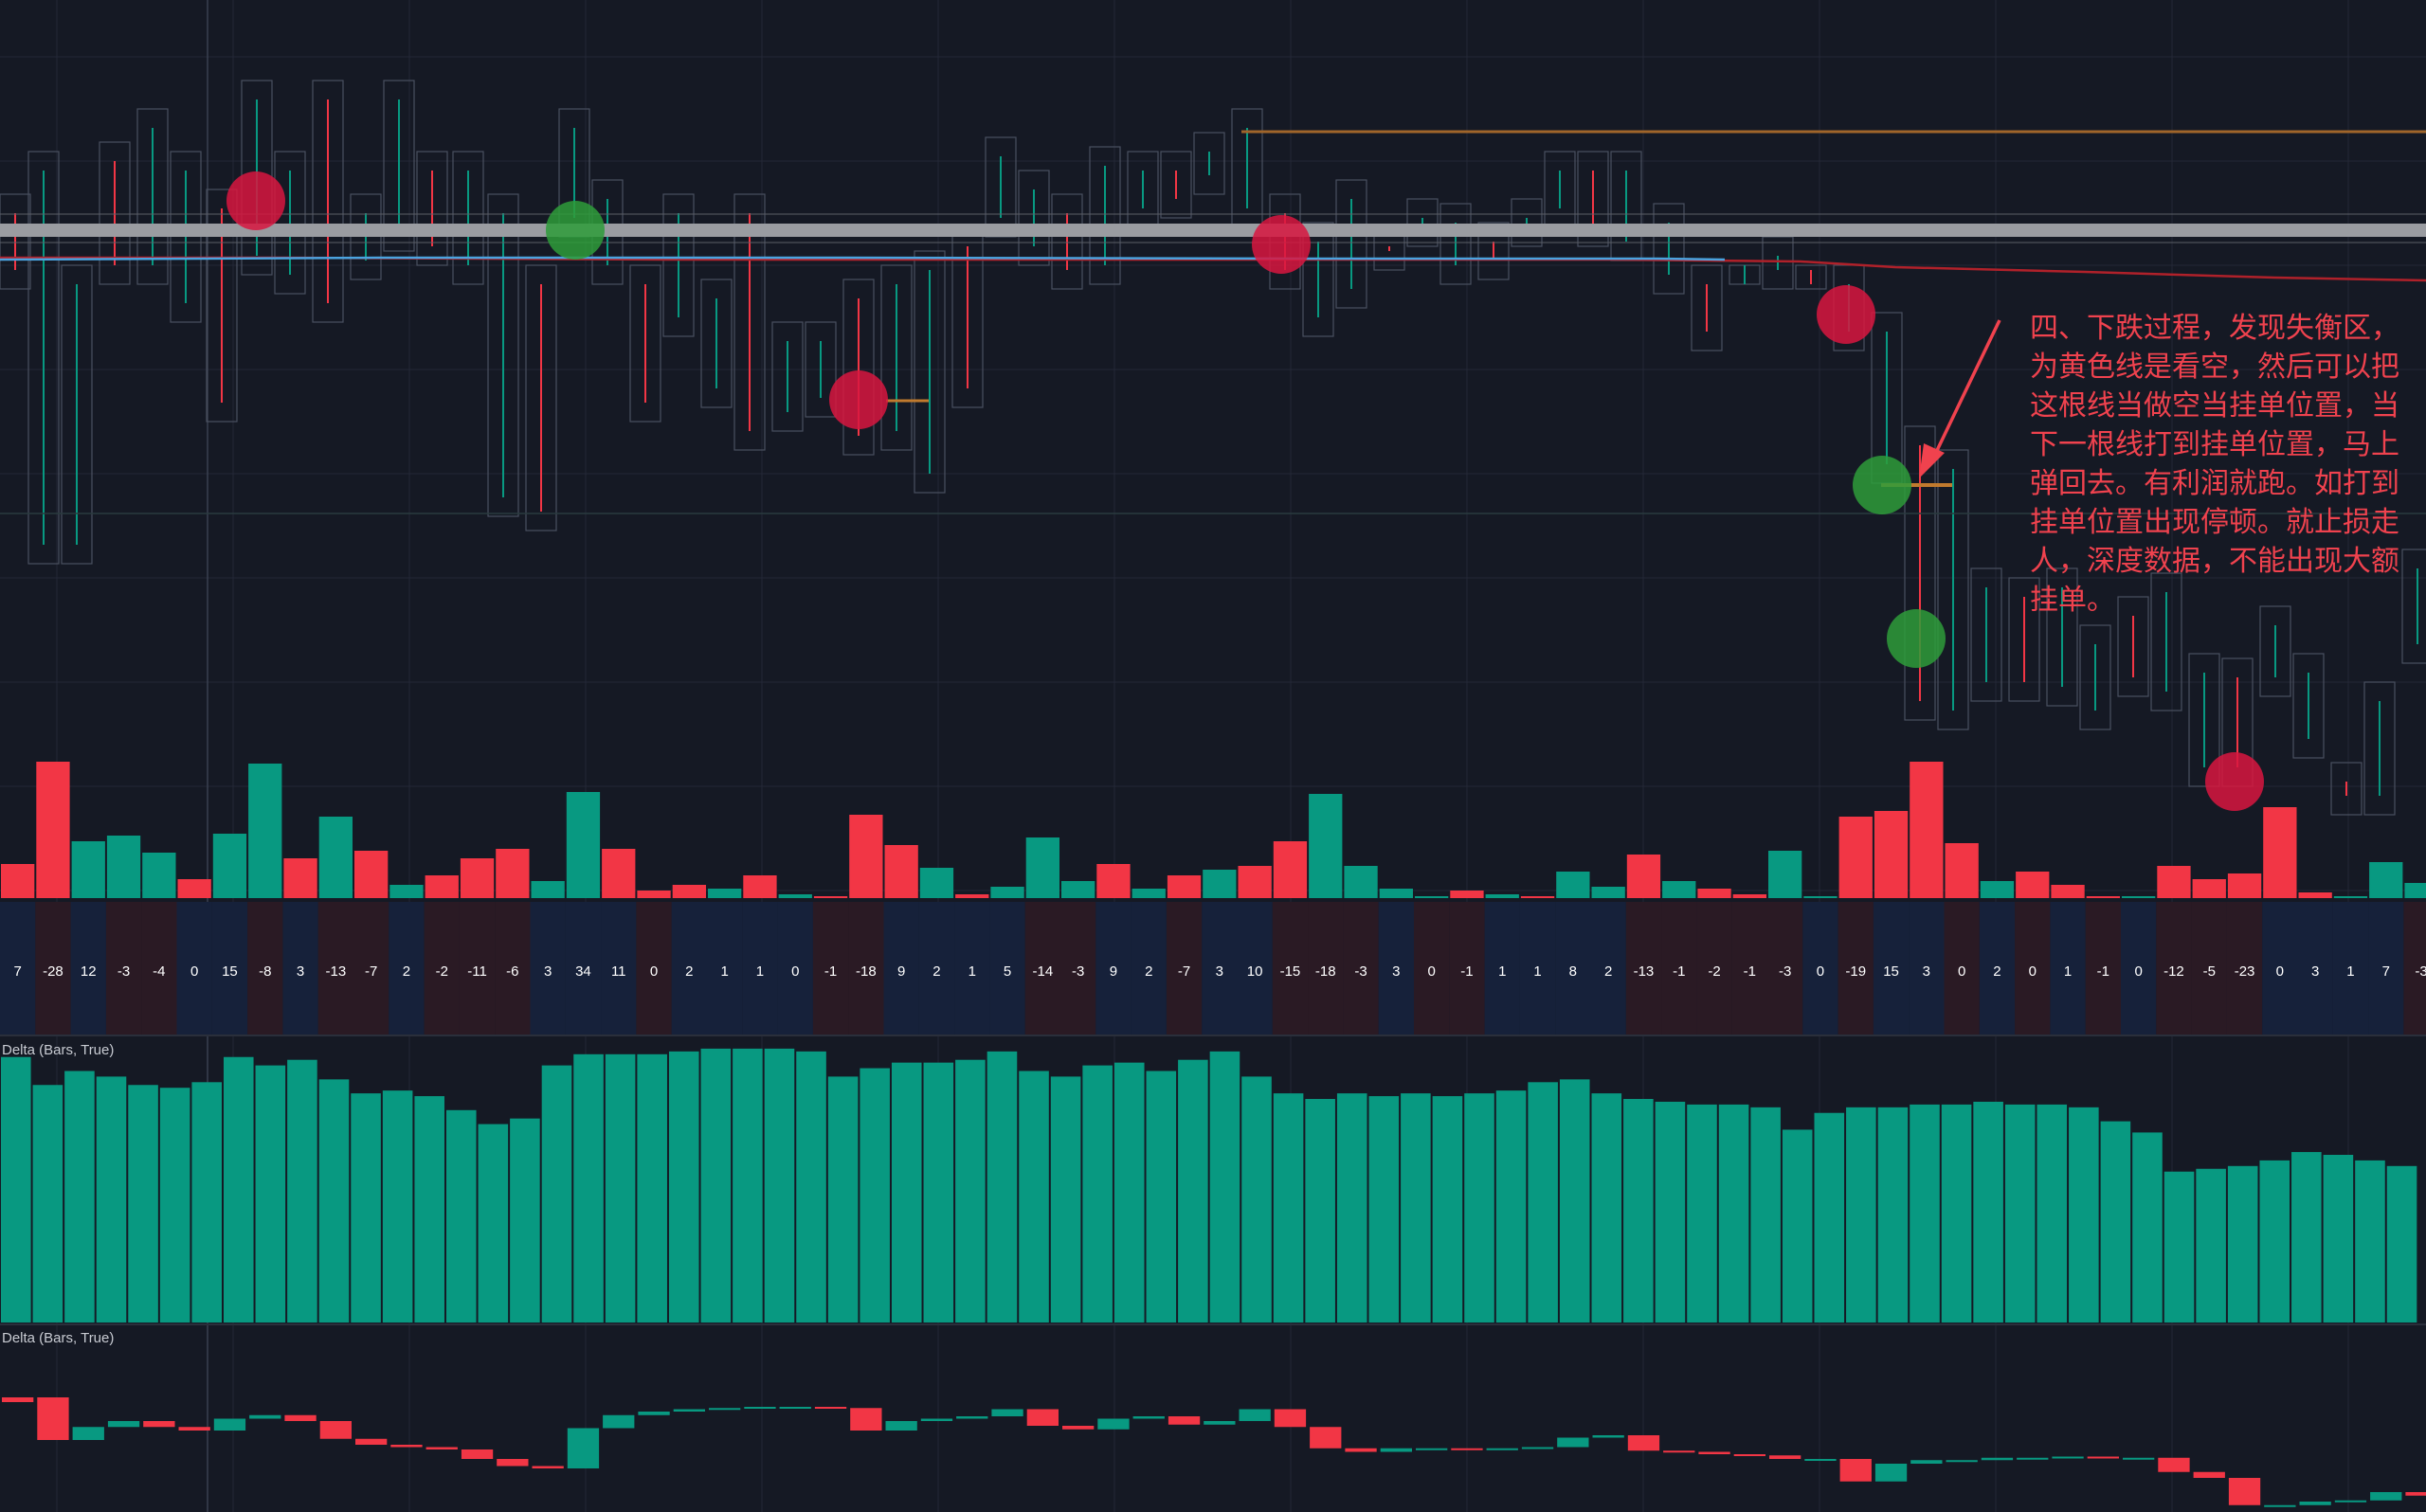 Image resolution: width=2426 pixels, height=1512 pixels. Describe the element at coordinates (512, 971) in the screenshot. I see `delta-row-label: -6` at that location.